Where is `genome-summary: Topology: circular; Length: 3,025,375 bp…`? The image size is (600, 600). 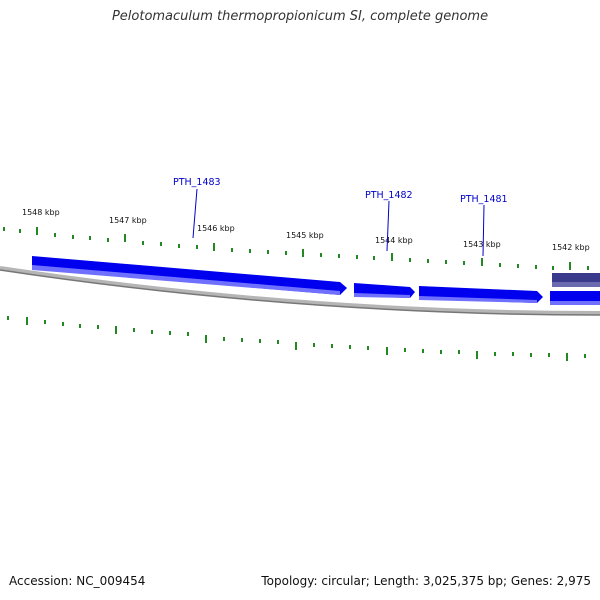 genome-summary: Topology: circular; Length: 3,025,375 bp… is located at coordinates (426, 581).